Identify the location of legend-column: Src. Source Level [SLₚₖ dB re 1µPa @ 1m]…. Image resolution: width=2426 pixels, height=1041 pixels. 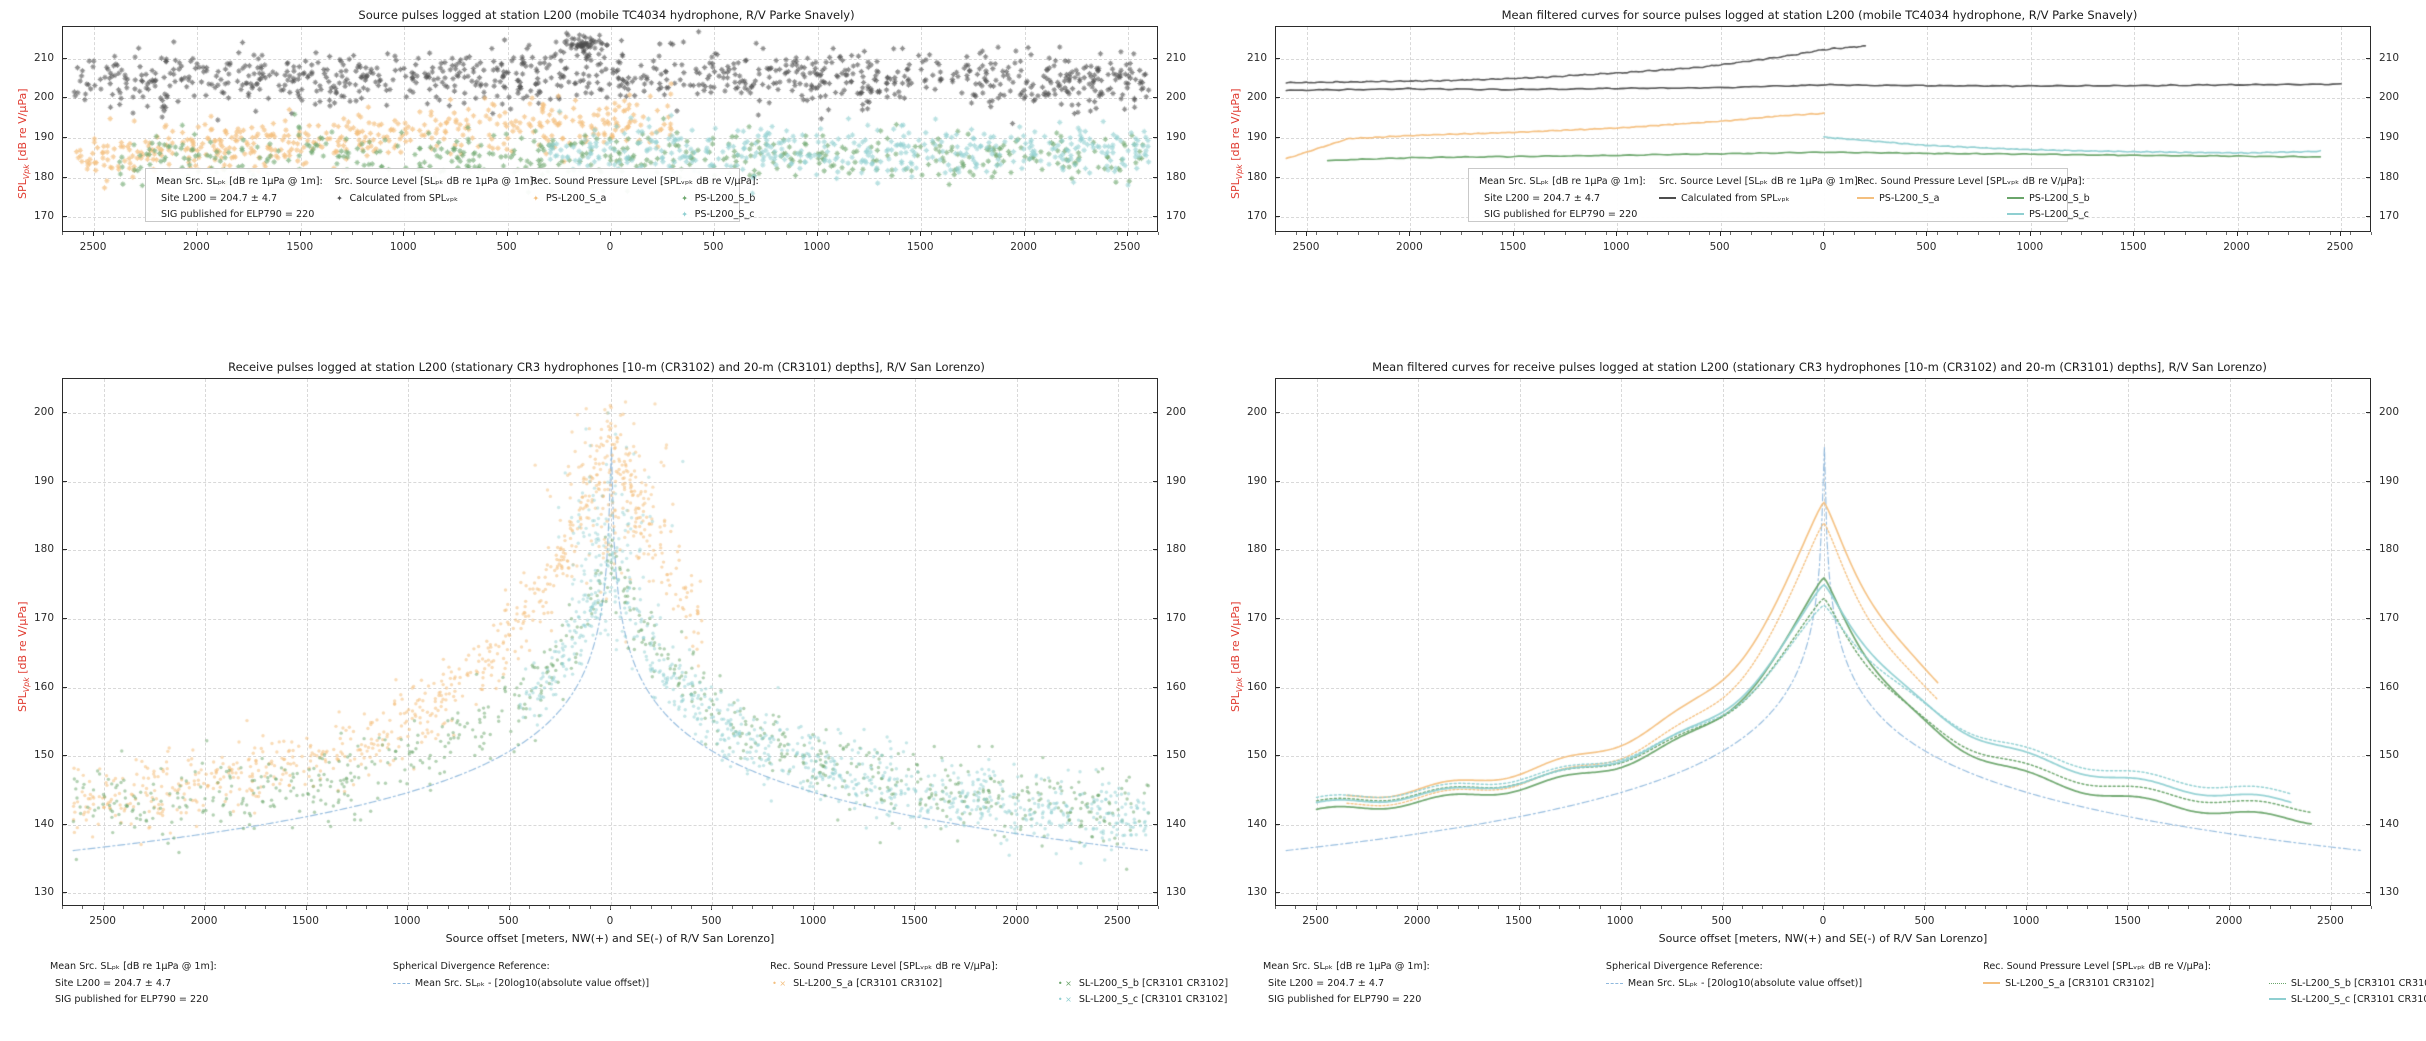
(1760, 192).